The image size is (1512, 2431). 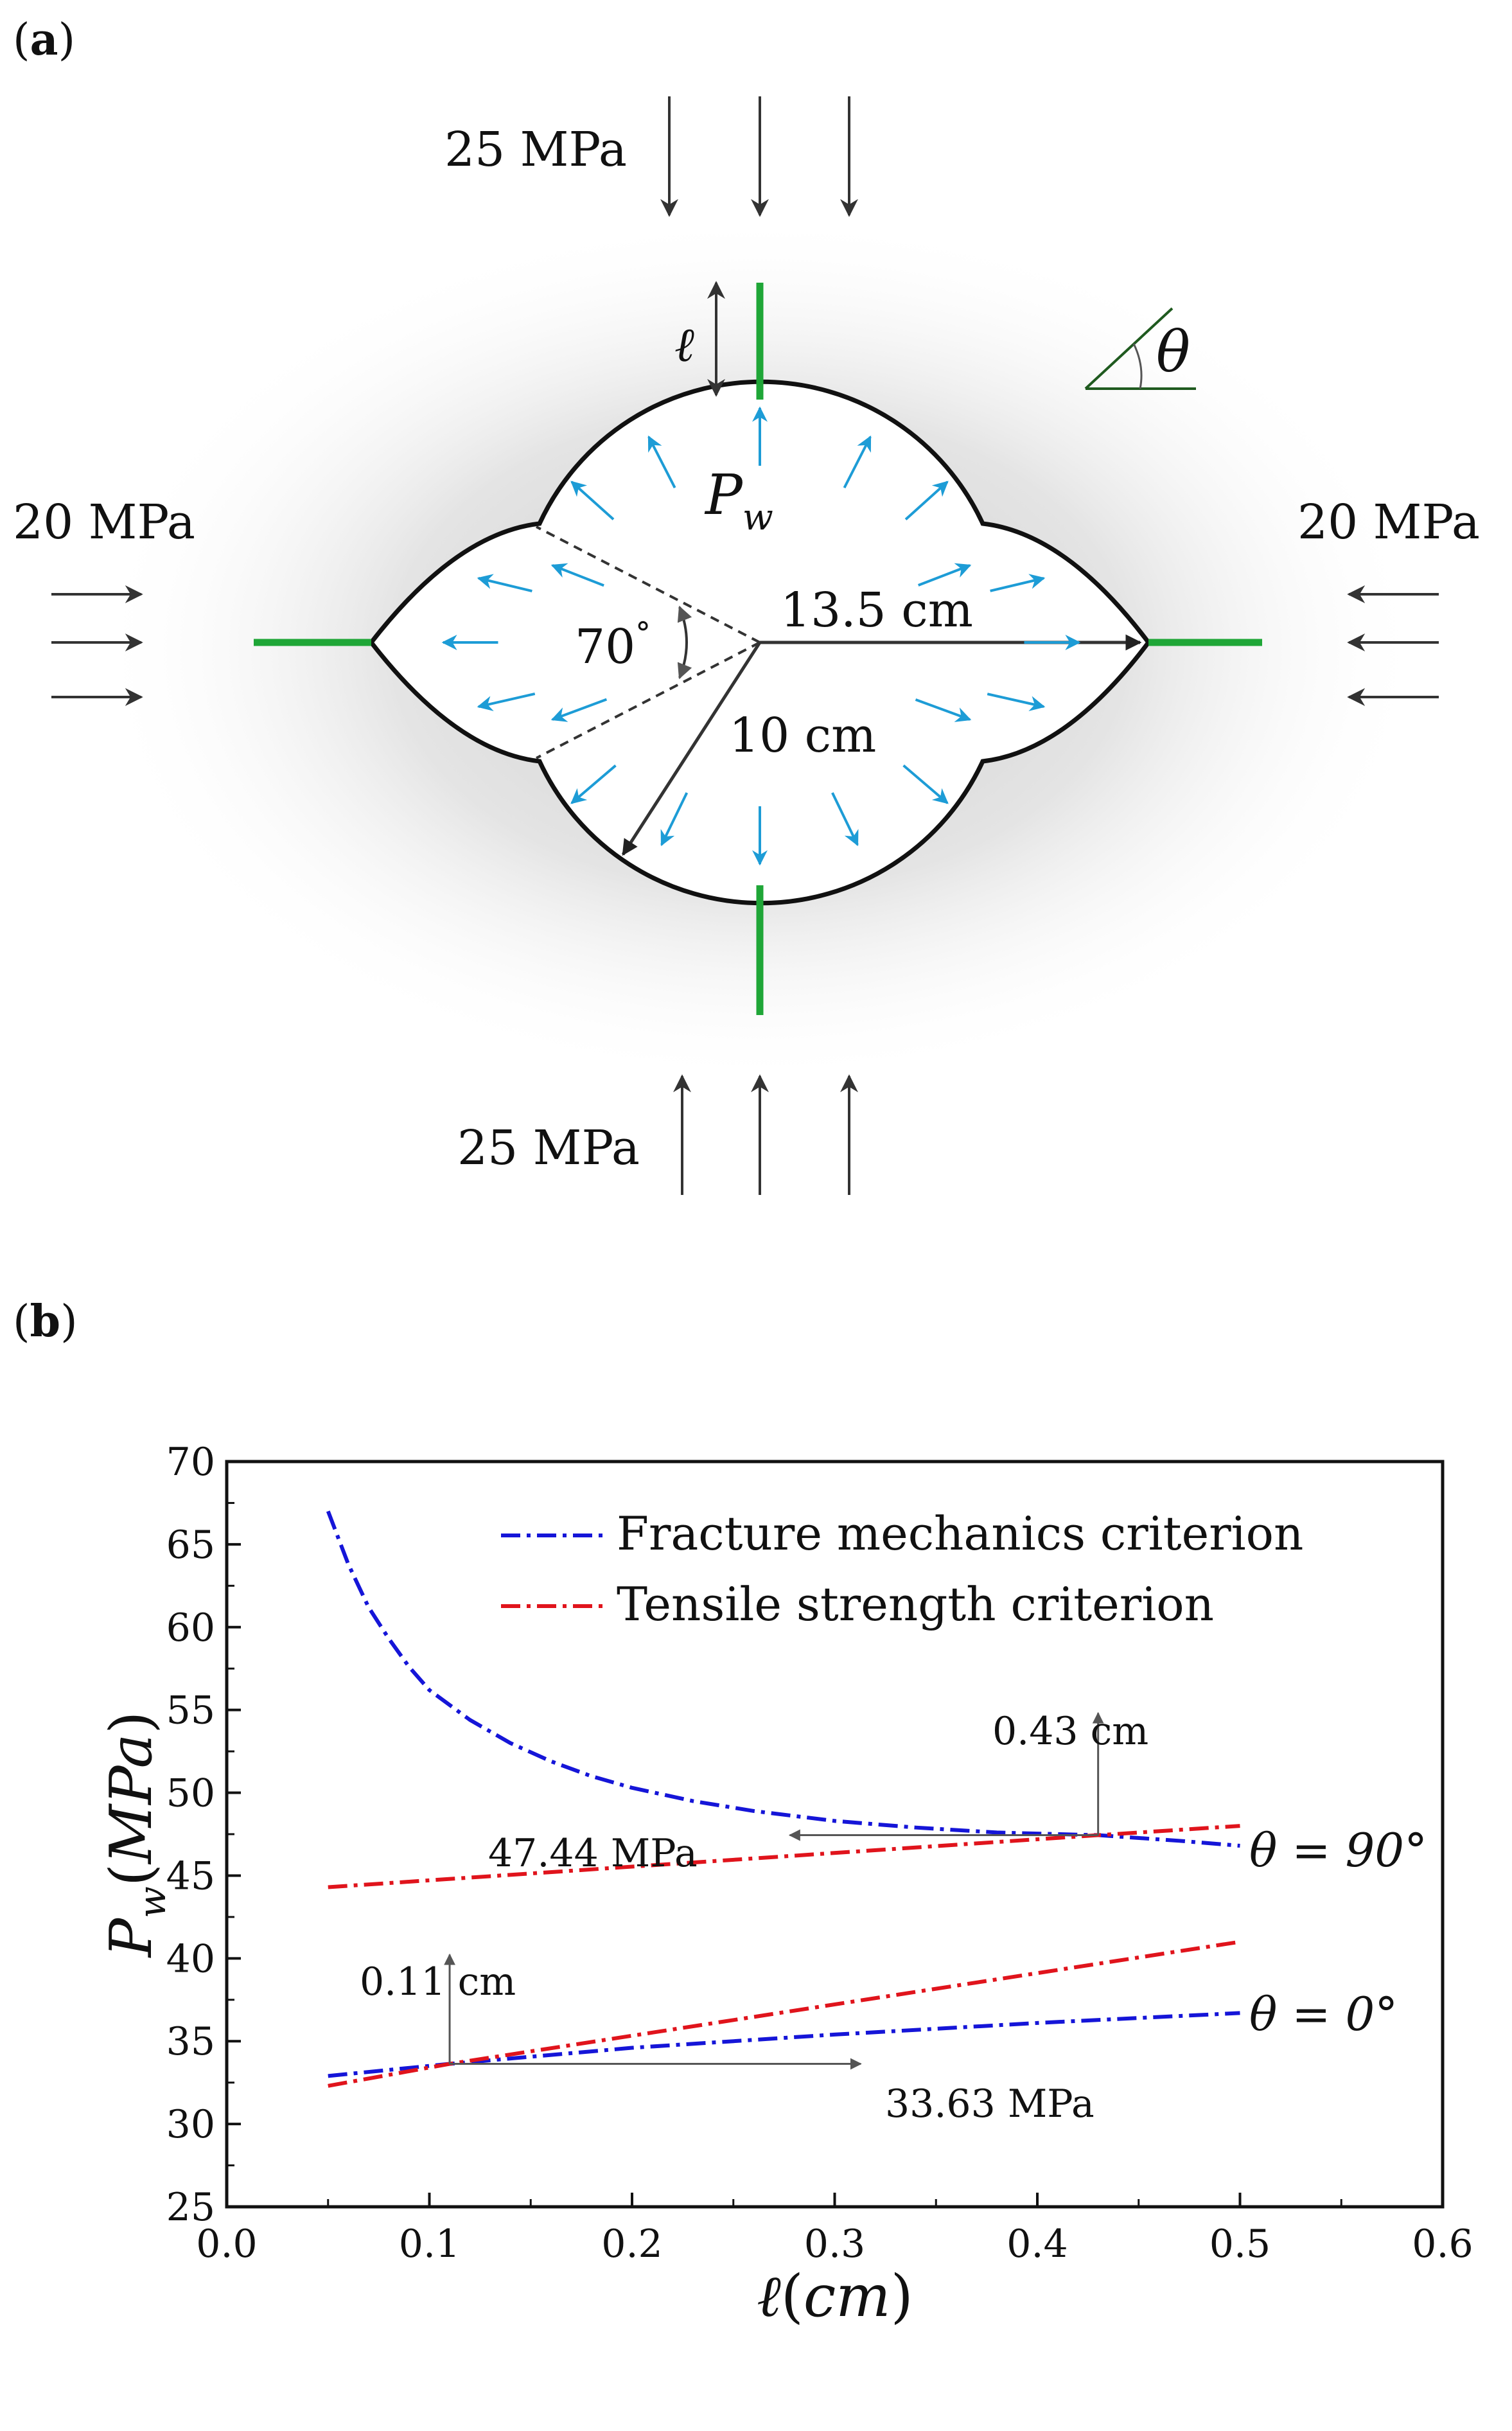 What do you see at coordinates (1037, 2244) in the screenshot?
I see `x-tick-label: 0.4` at bounding box center [1037, 2244].